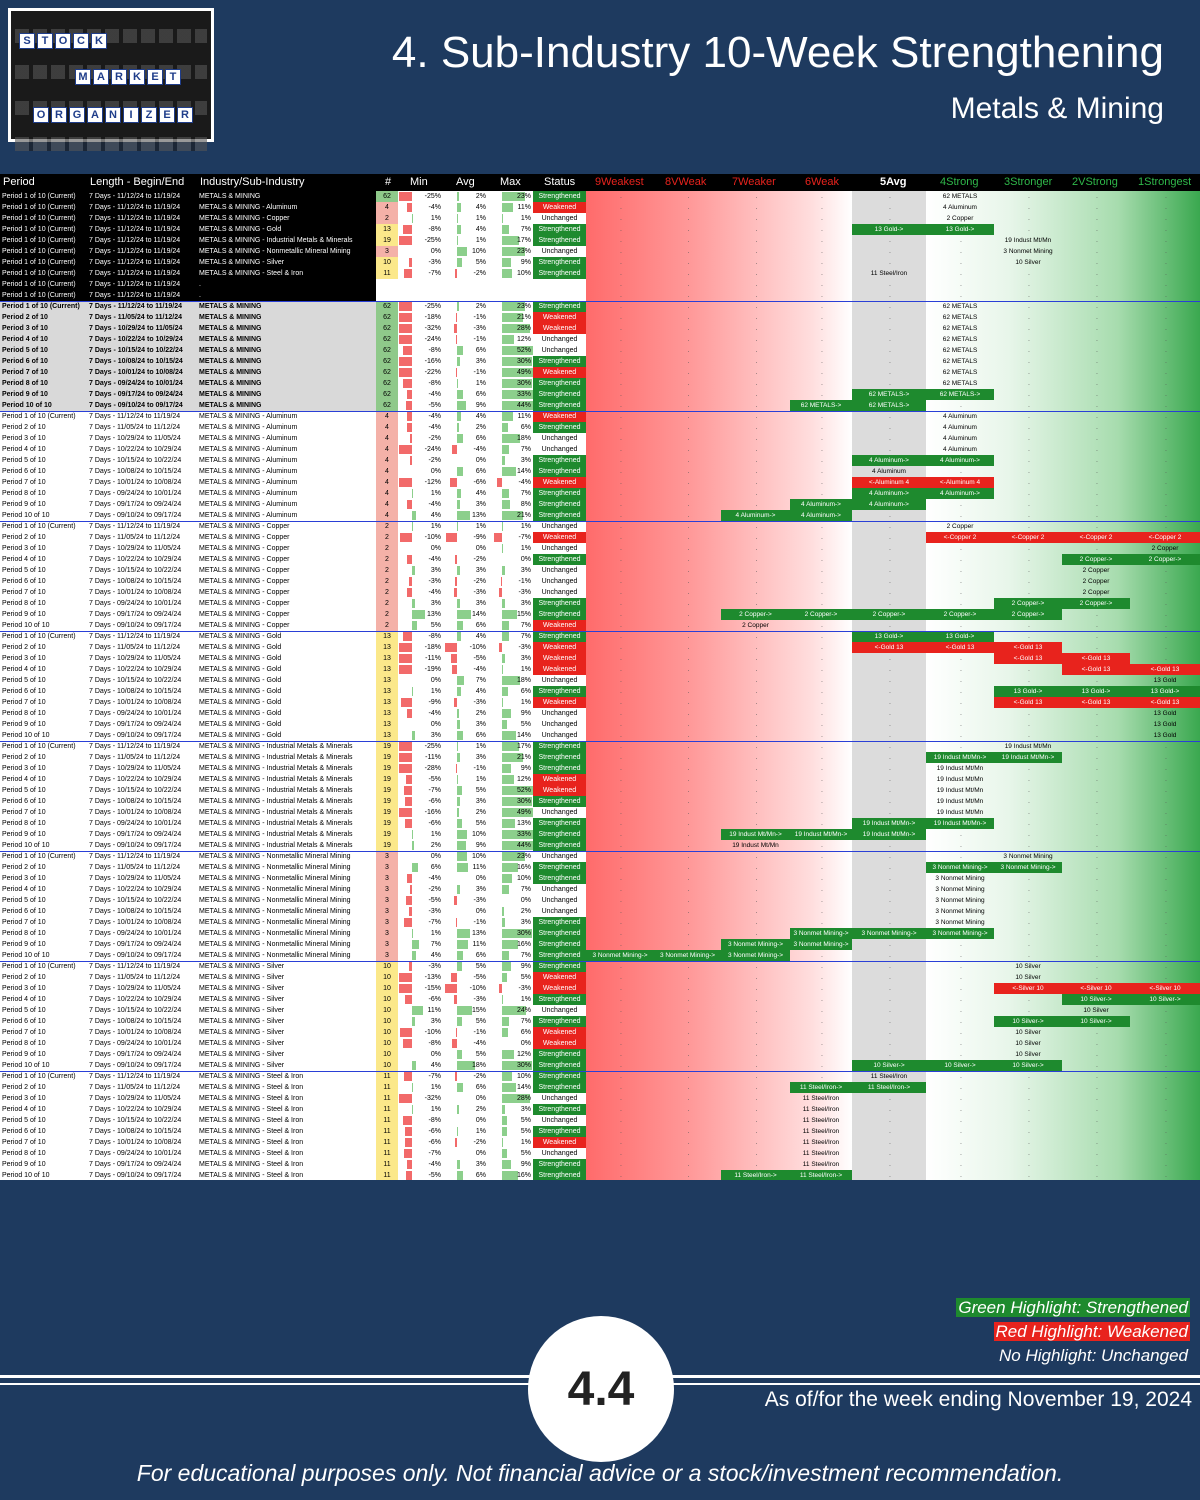 The image size is (1200, 1500). What do you see at coordinates (230, 383) in the screenshot?
I see `cell-industry: METALS & MINING` at bounding box center [230, 383].